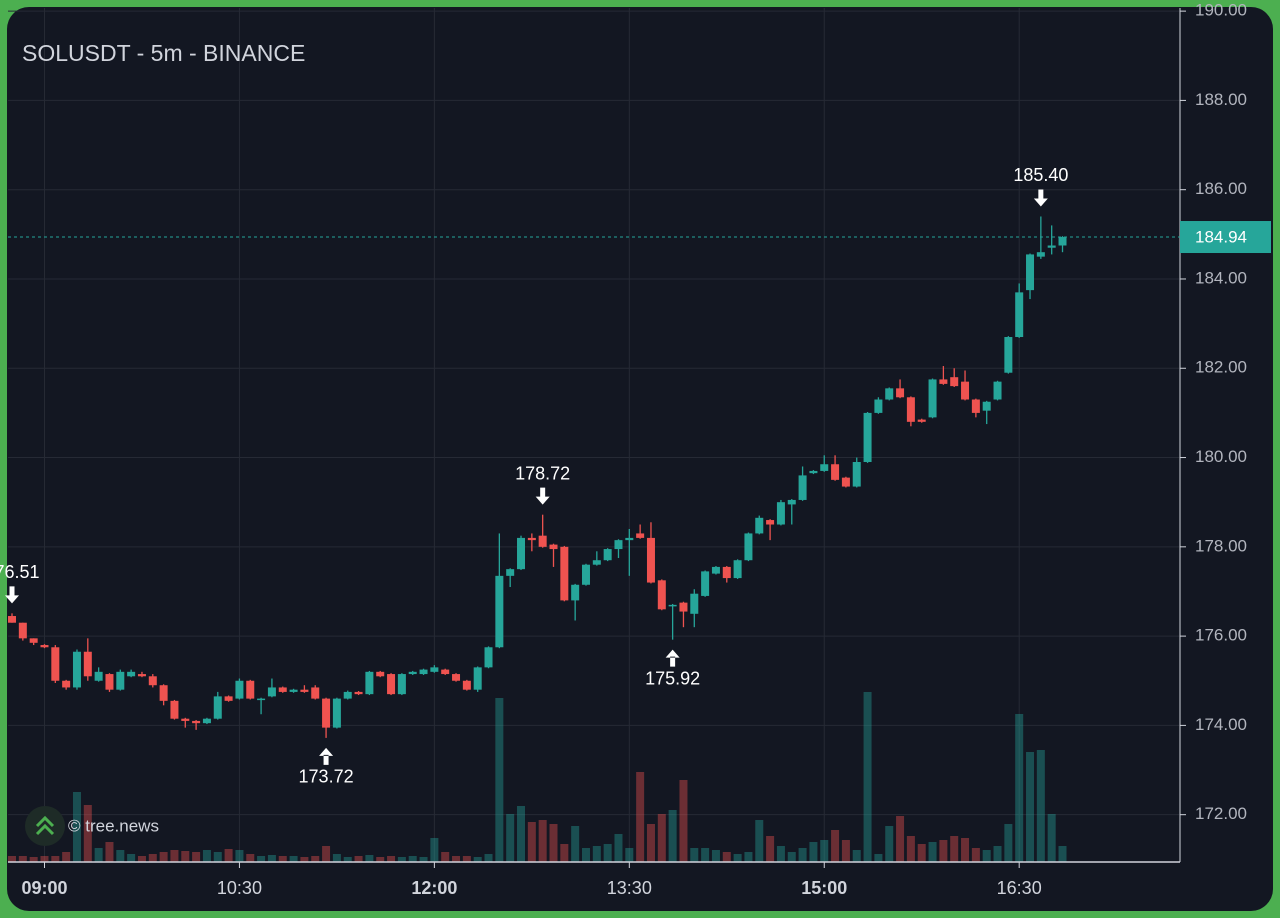 This screenshot has width=1280, height=918. Describe the element at coordinates (163, 53) in the screenshot. I see `chart-title: SOLUSDT - 5m - BINANCE` at that location.